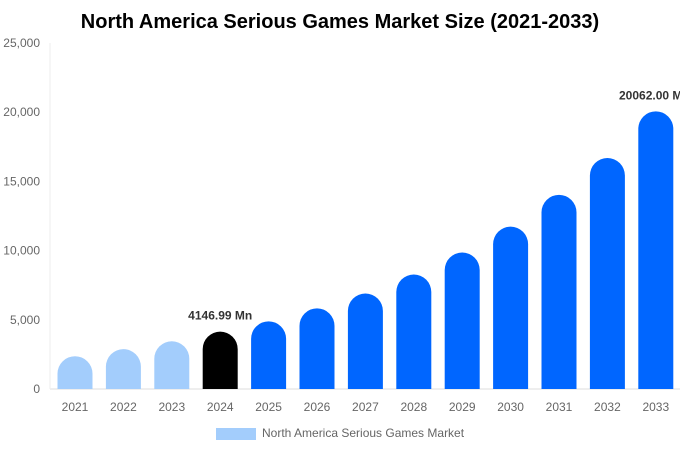 This screenshot has width=680, height=450. Describe the element at coordinates (559, 291) in the screenshot. I see `bar-2031` at that location.